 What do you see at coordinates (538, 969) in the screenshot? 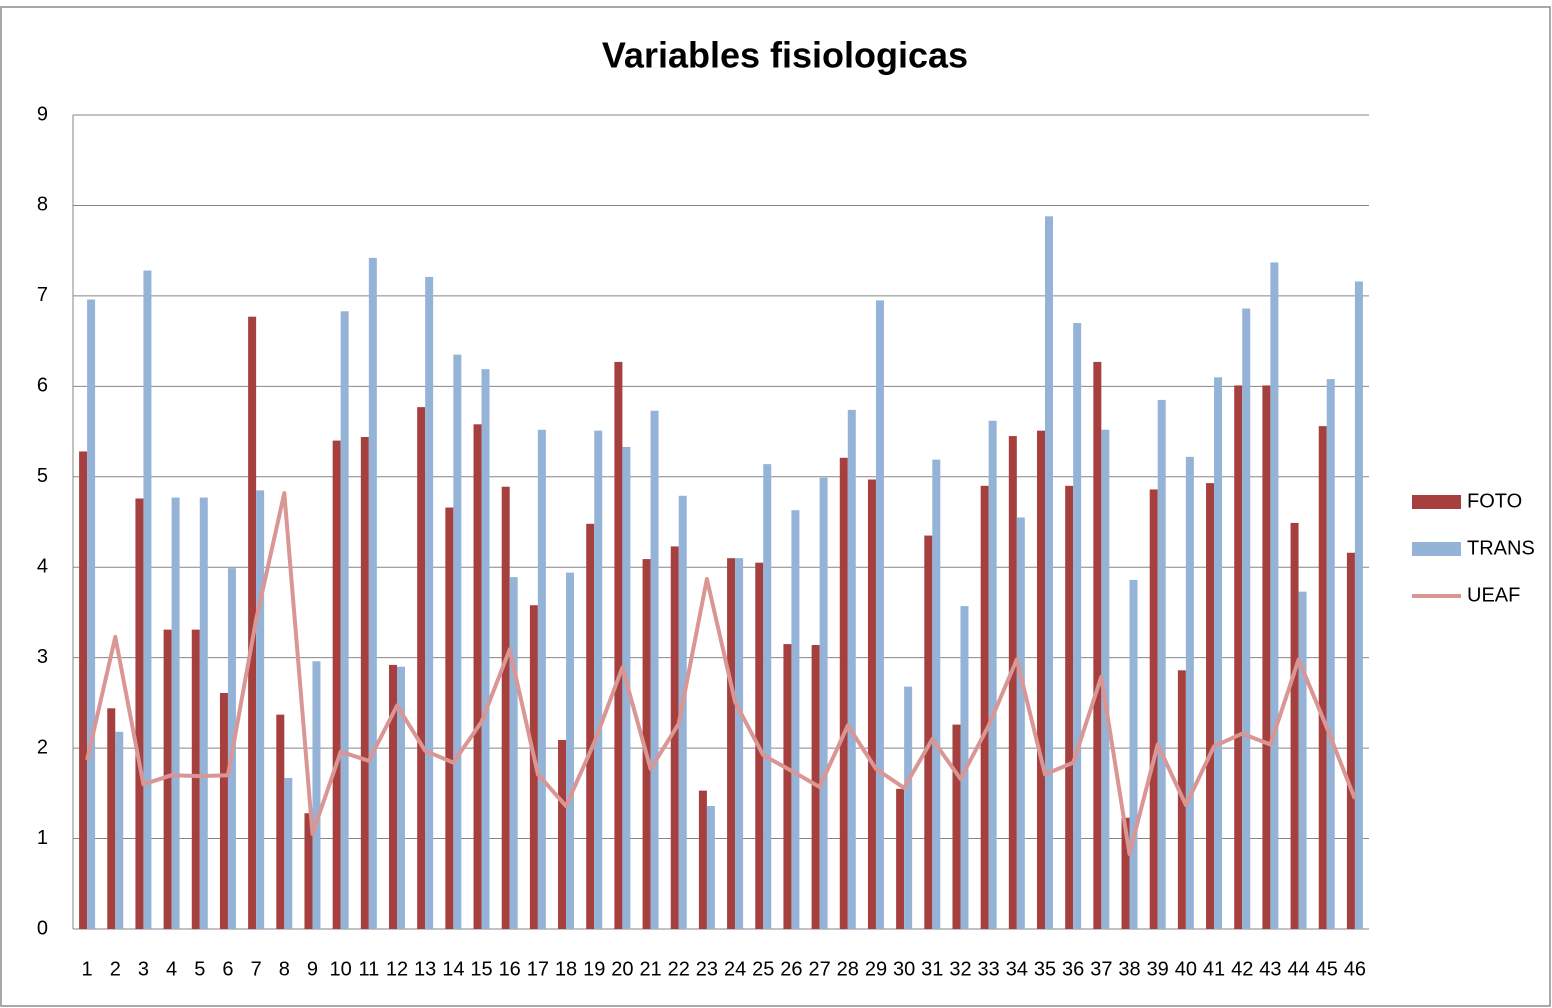
I see `x-tick-label: 17` at bounding box center [538, 969].